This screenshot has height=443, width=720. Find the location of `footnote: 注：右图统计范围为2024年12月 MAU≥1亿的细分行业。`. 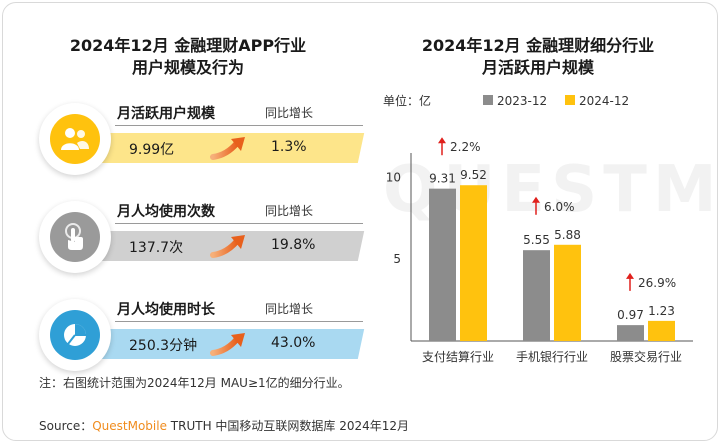

footnote: 注：右图统计范围为2024年12月 MAU≥1亿的细分行业。 is located at coordinates (194, 383).